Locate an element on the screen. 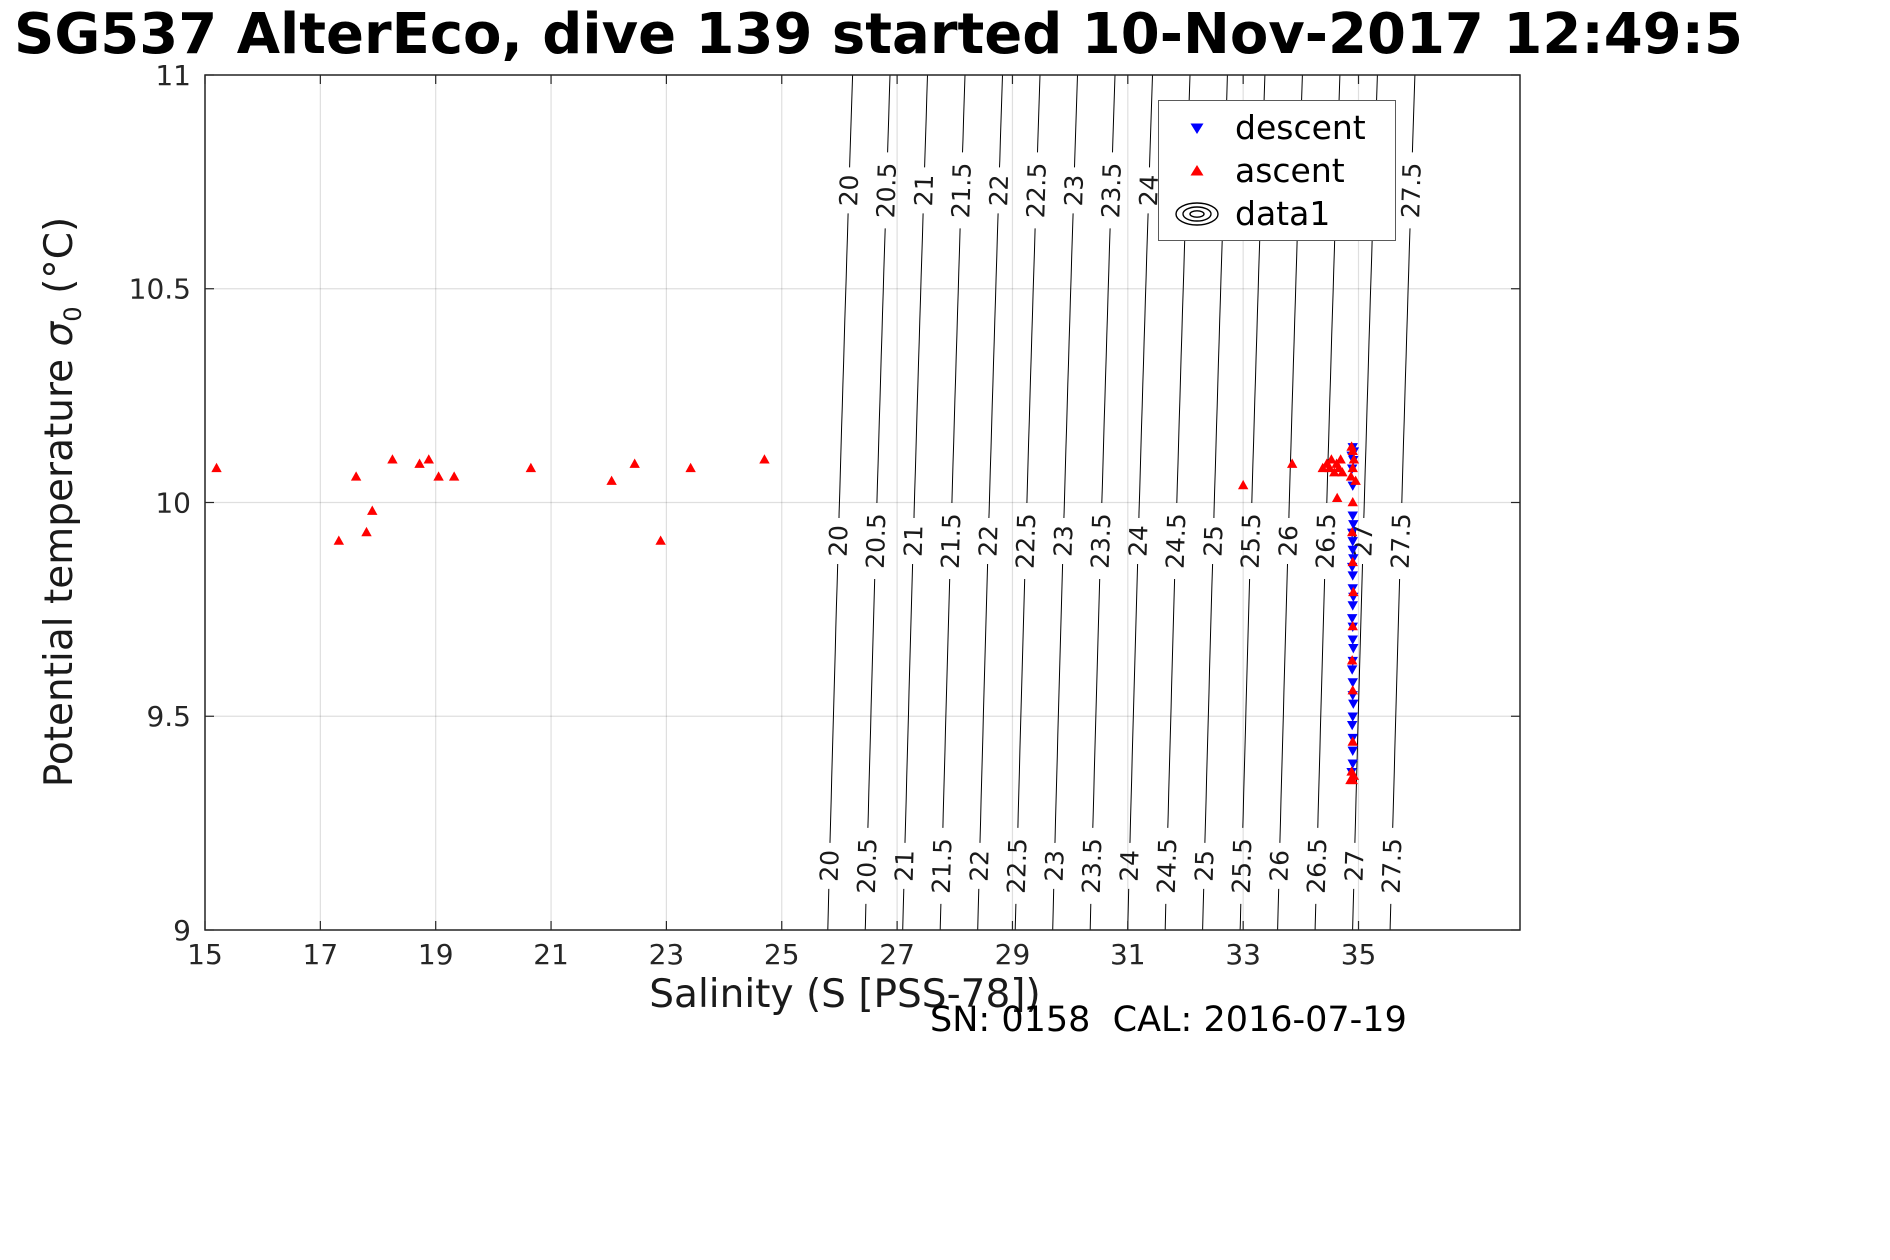 The height and width of the screenshot is (1260, 1890). sigma-subscript: 0 is located at coordinates (72, 314).